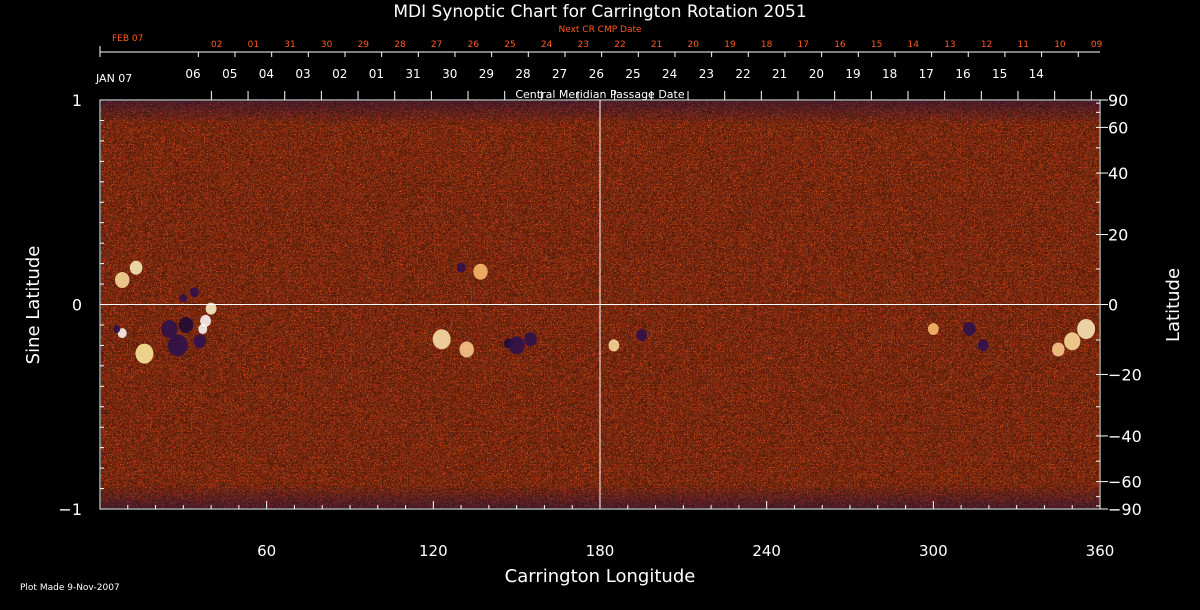  What do you see at coordinates (77, 305) in the screenshot?
I see `y-left-tick-label: 0` at bounding box center [77, 305].